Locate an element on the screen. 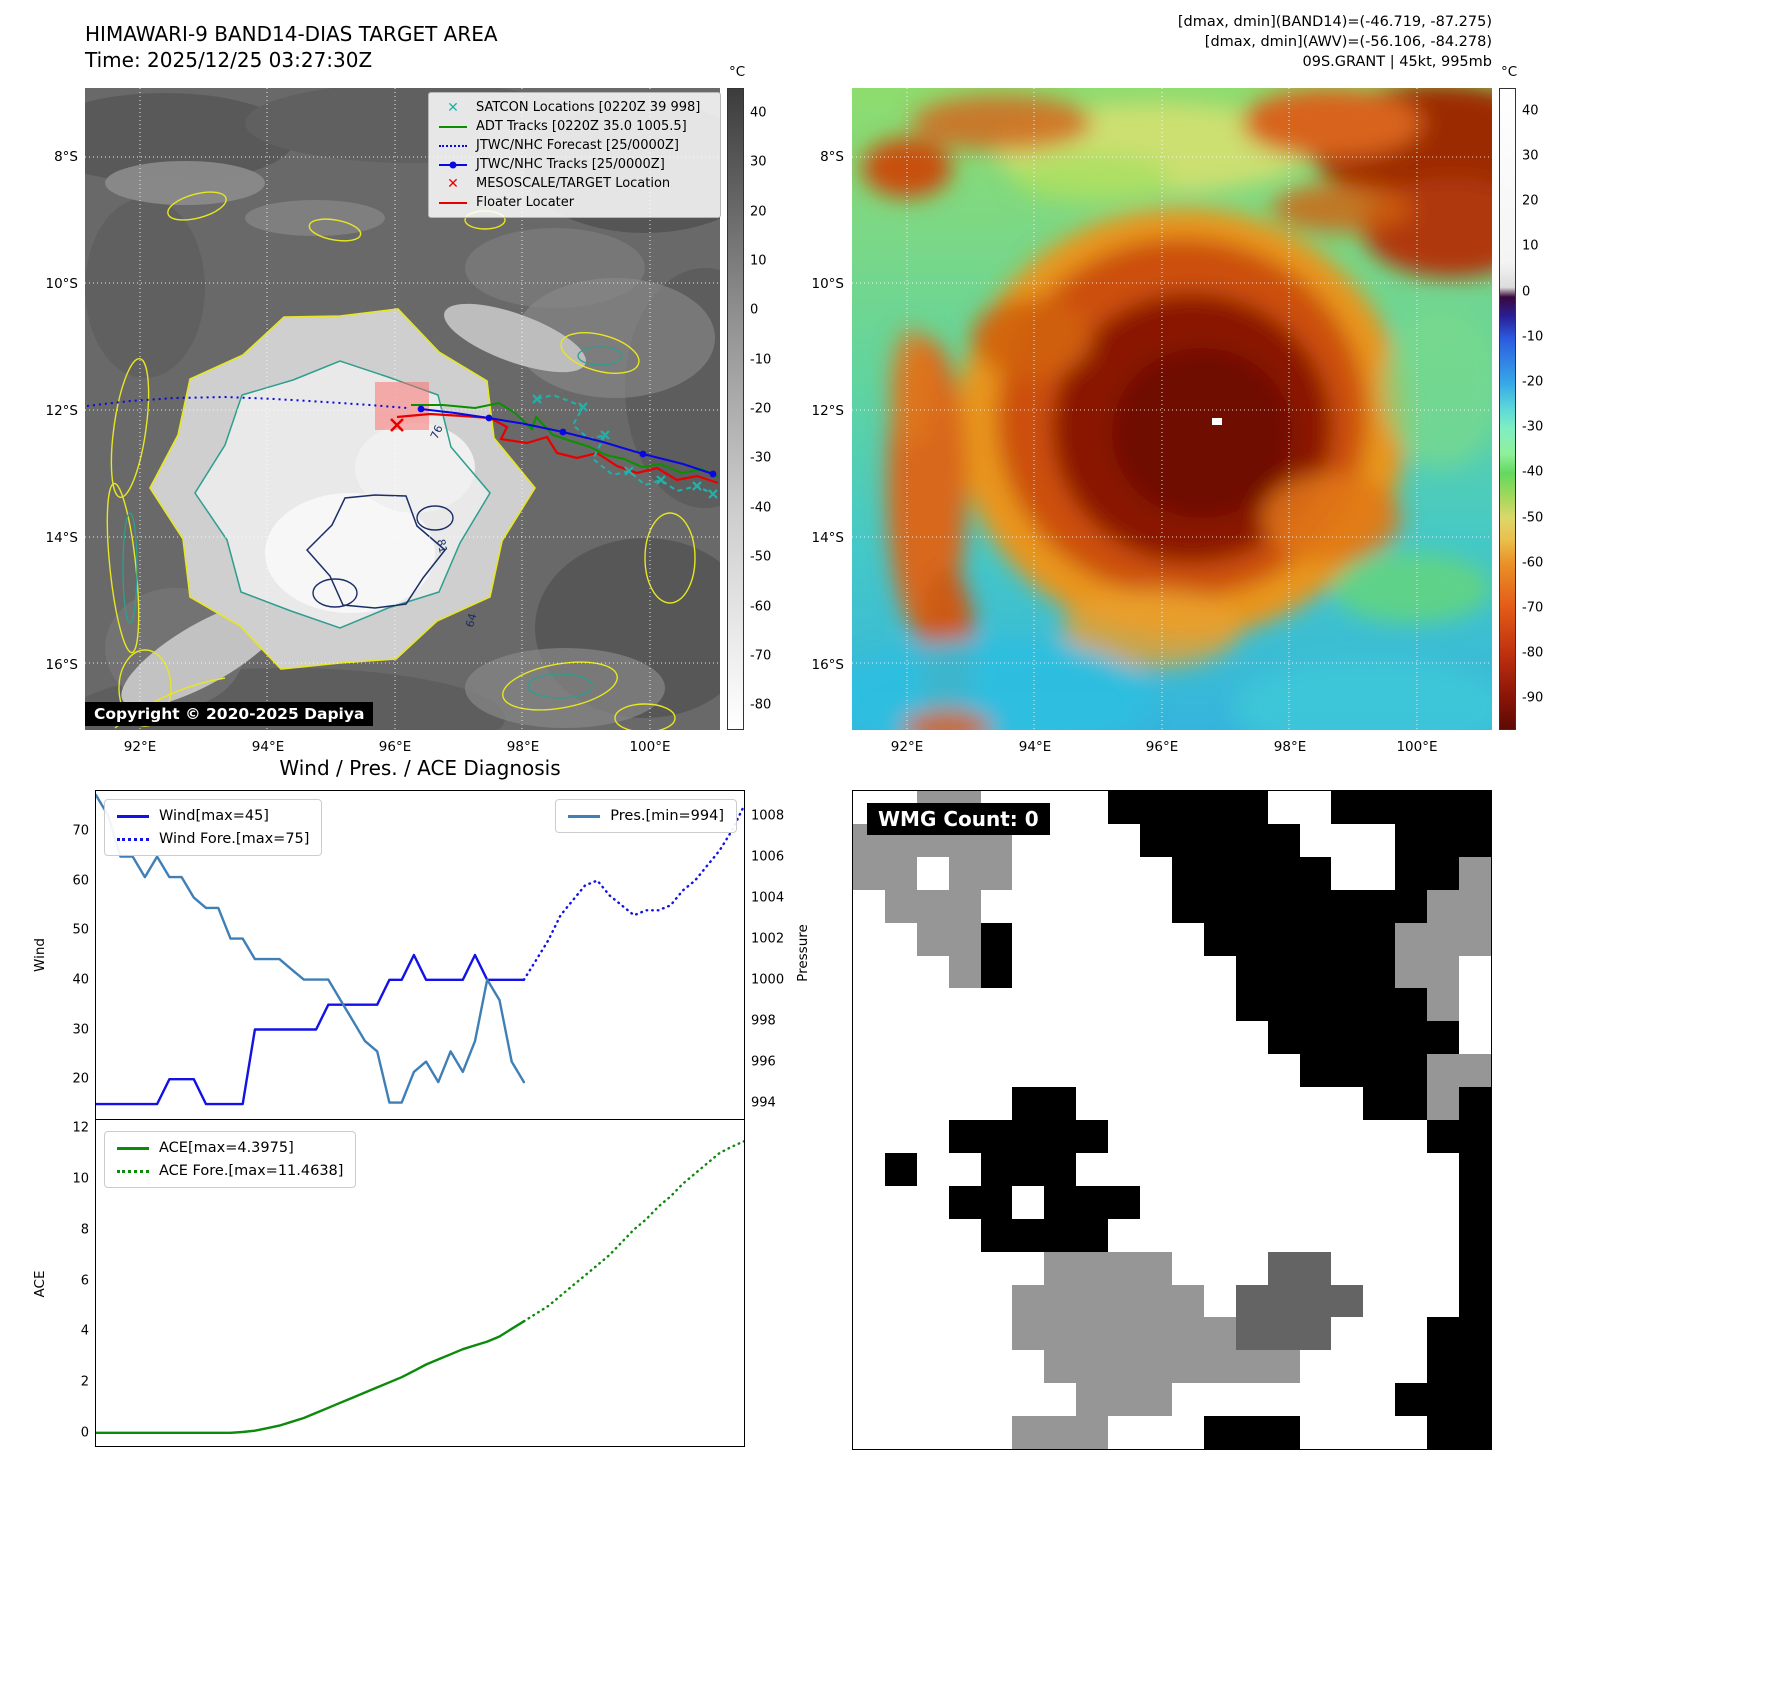 The height and width of the screenshot is (1690, 1788). lon-tick: 100°E is located at coordinates (1417, 747).